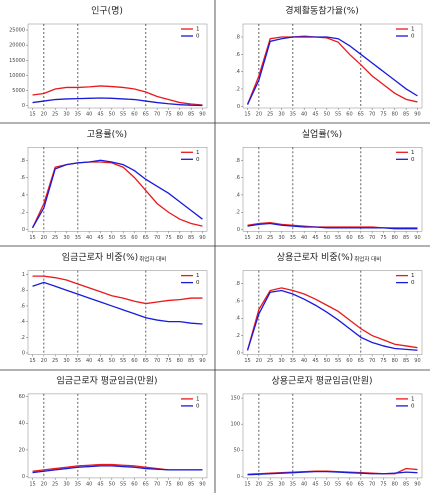 The image size is (430, 493). What do you see at coordinates (237, 451) in the screenshot?
I see `y-tick-label: 50` at bounding box center [237, 451].